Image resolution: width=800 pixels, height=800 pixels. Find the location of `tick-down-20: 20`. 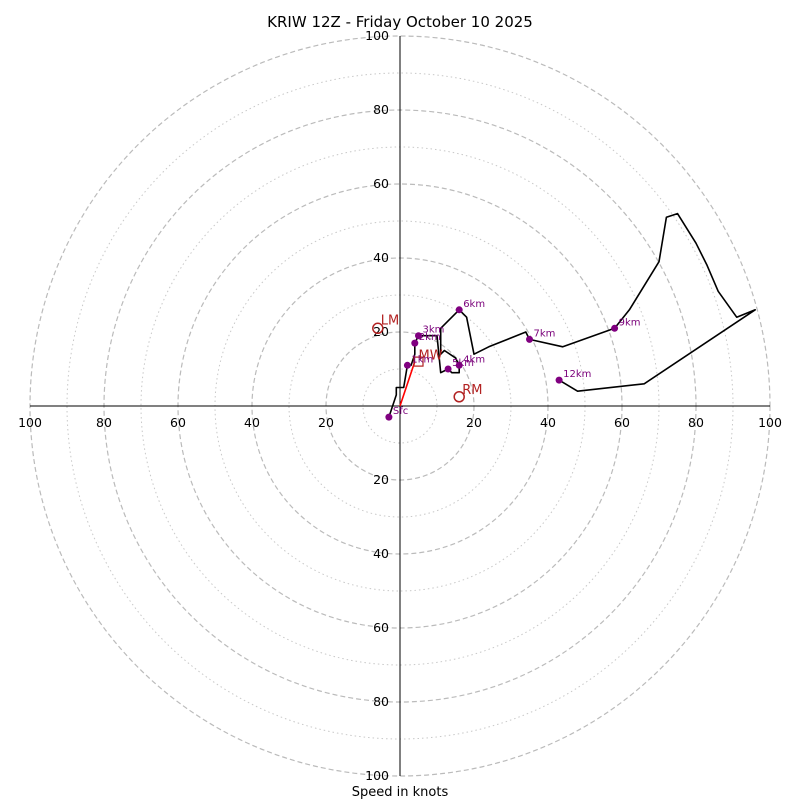

tick-down-20: 20 is located at coordinates (381, 479).